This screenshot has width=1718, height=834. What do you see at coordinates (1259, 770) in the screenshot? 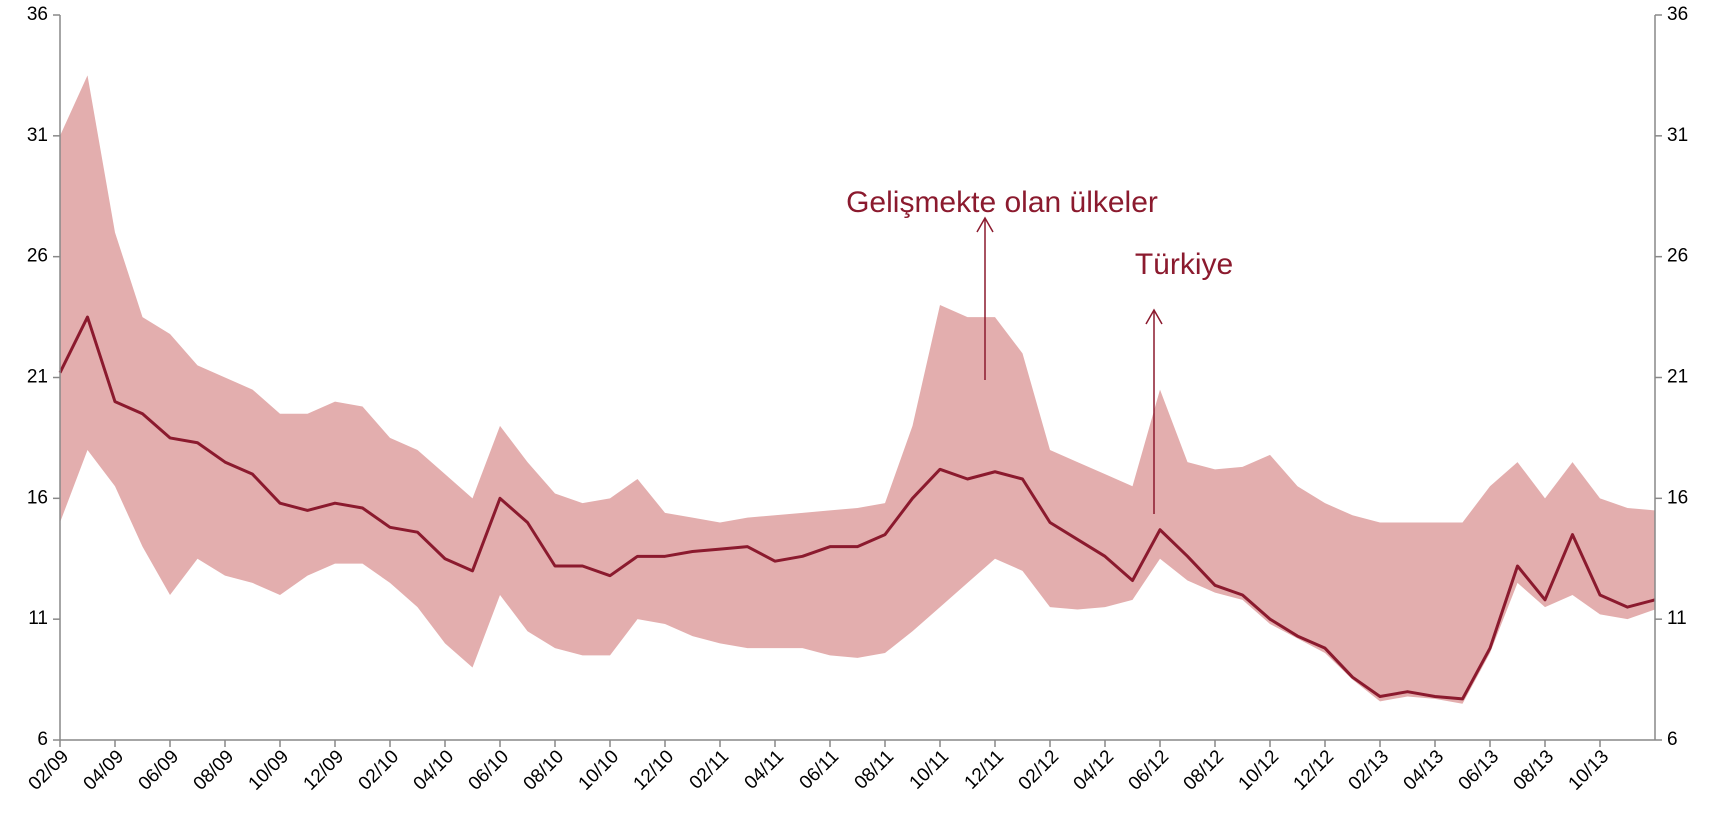
I see `x-tick-label: 10/12` at bounding box center [1259, 770].